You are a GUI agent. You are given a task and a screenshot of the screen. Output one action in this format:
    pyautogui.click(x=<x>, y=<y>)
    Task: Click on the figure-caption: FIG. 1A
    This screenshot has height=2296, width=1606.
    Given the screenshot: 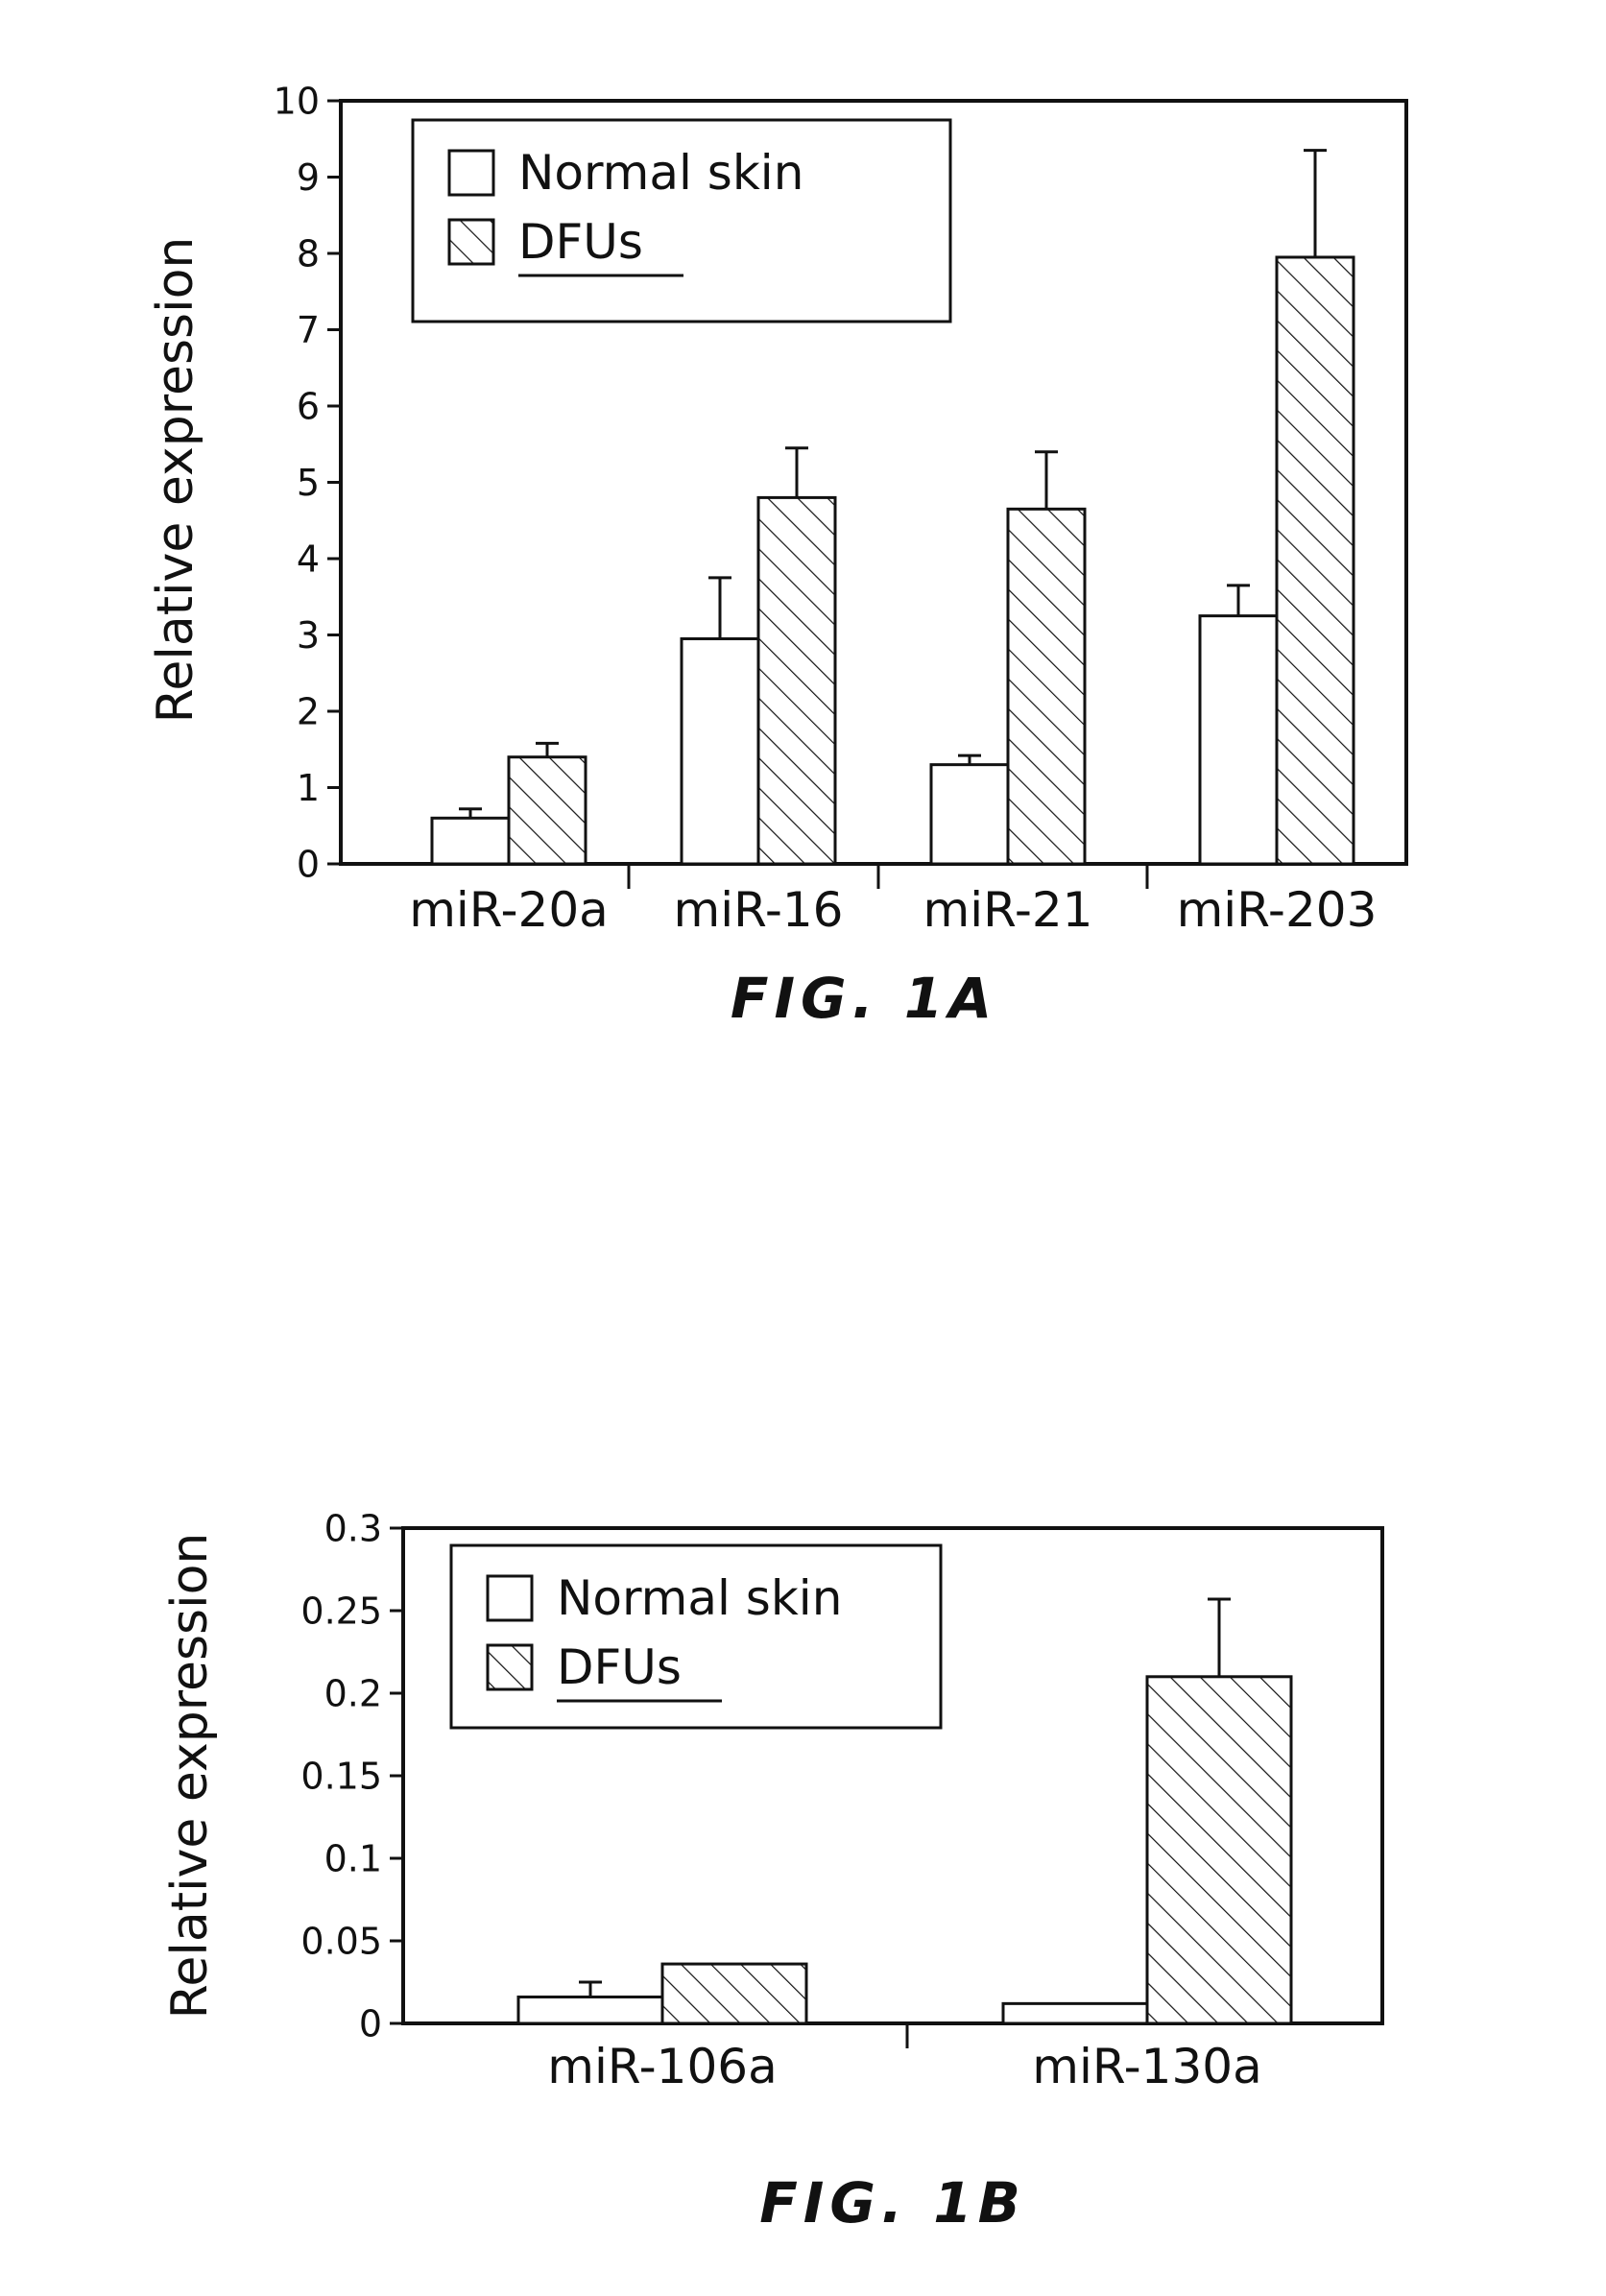 What is the action you would take?
    pyautogui.click(x=864, y=999)
    